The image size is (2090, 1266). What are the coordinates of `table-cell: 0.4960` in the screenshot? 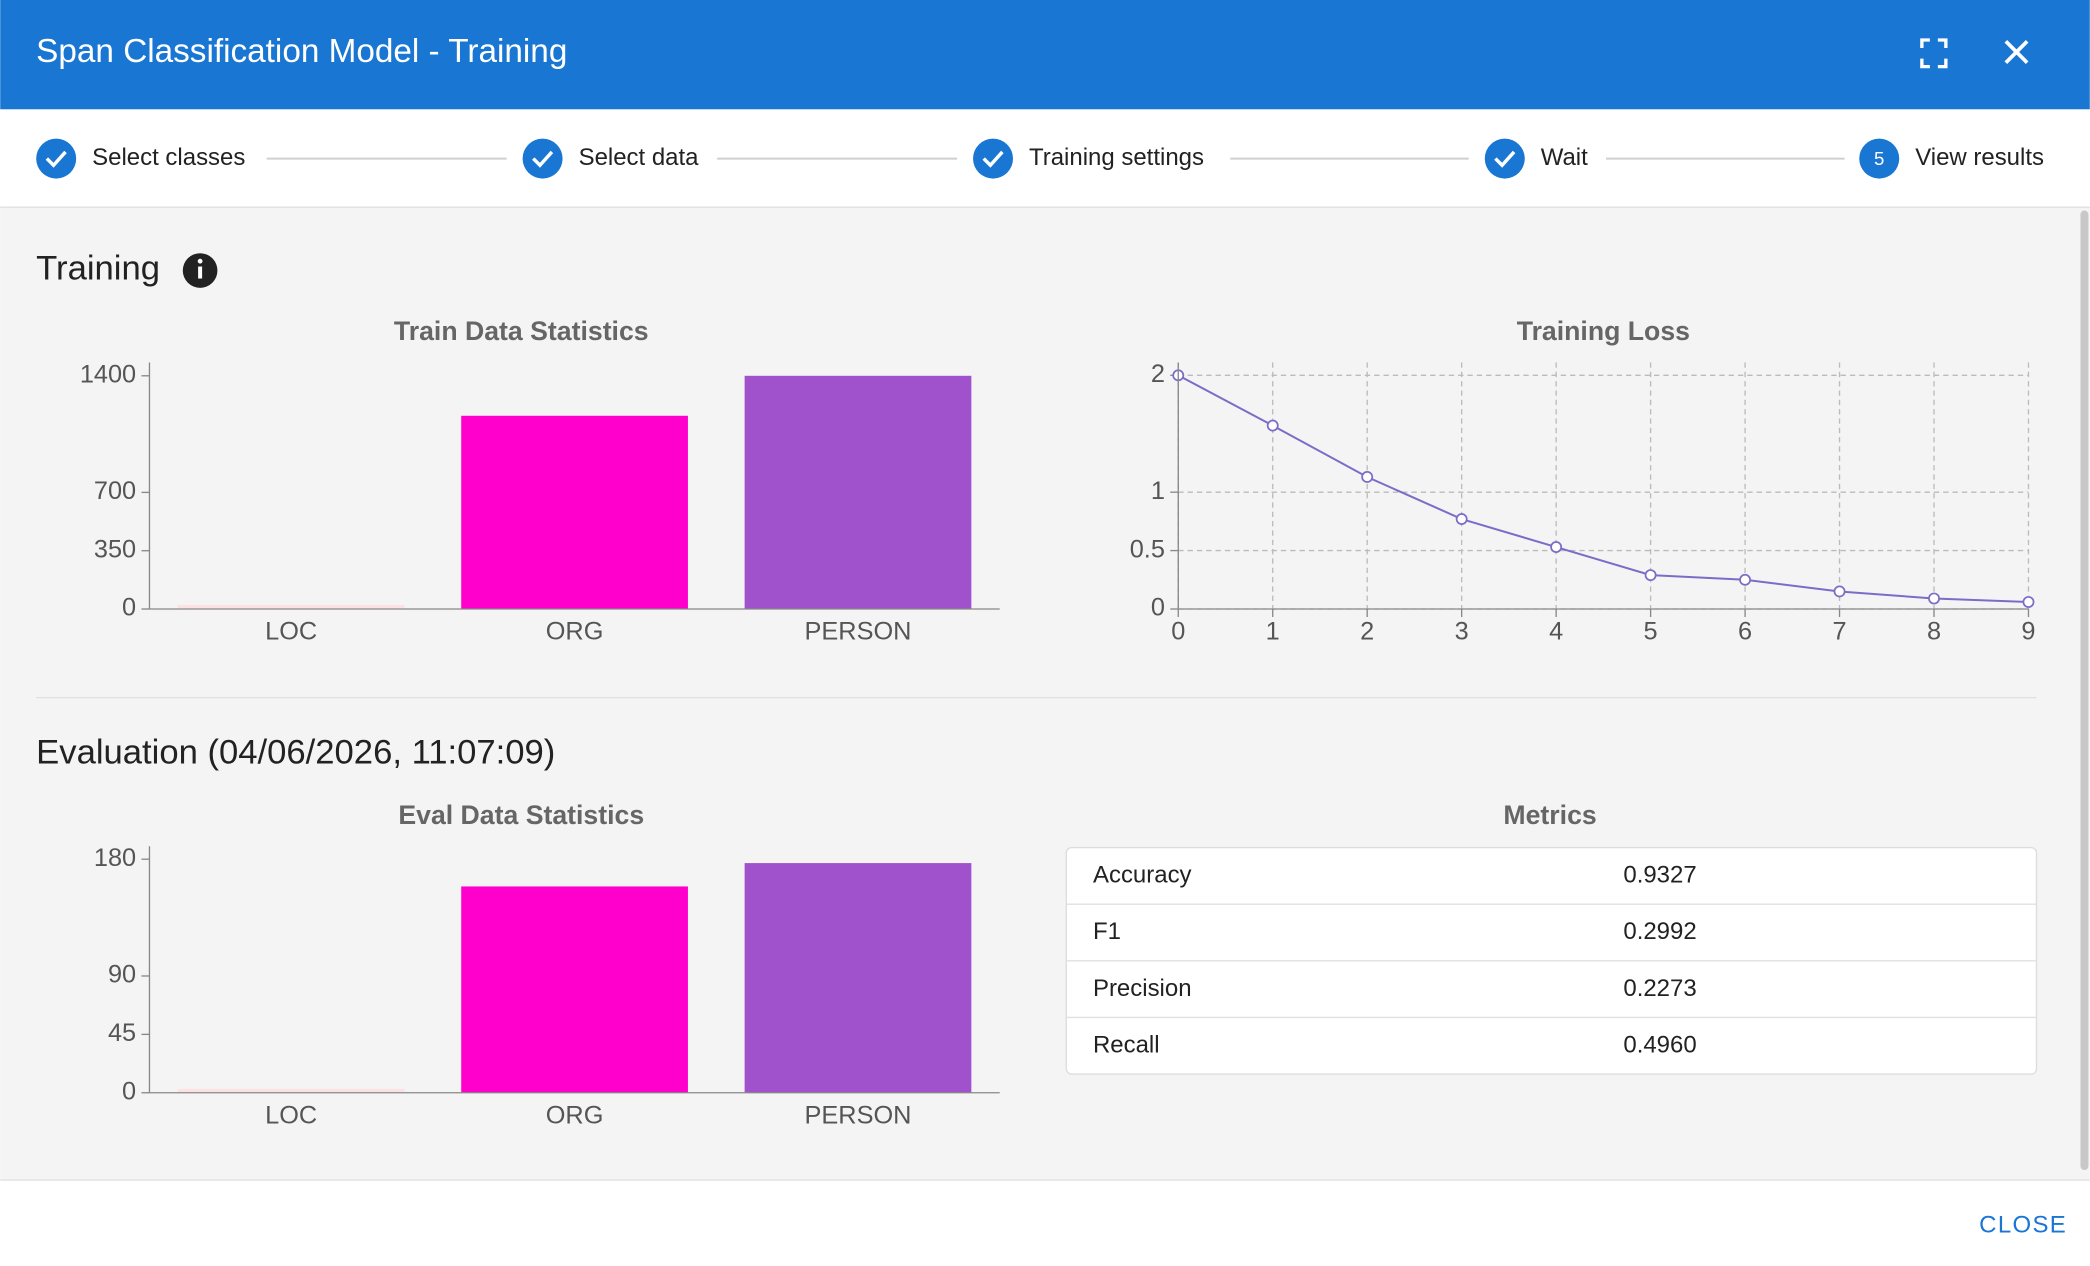 It's located at (1659, 1044).